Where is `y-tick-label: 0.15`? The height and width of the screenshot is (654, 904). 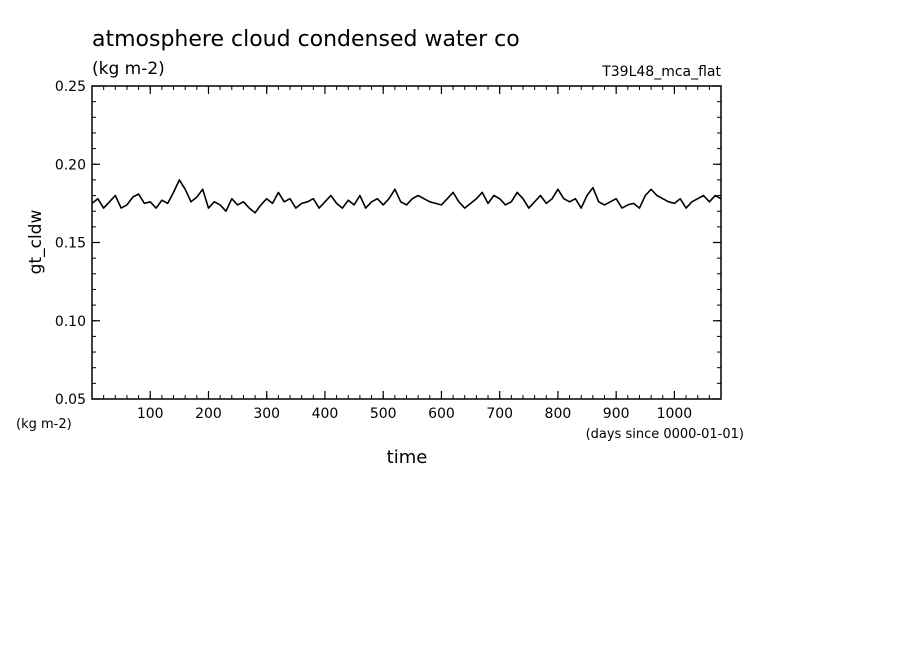 y-tick-label: 0.15 is located at coordinates (70, 244).